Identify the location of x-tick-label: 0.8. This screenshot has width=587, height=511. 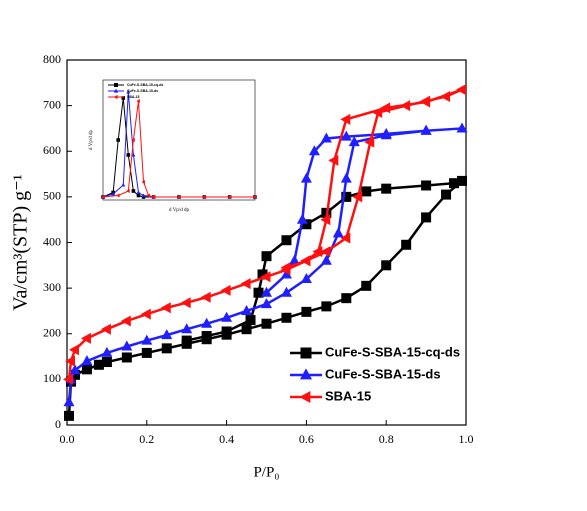
(386, 439).